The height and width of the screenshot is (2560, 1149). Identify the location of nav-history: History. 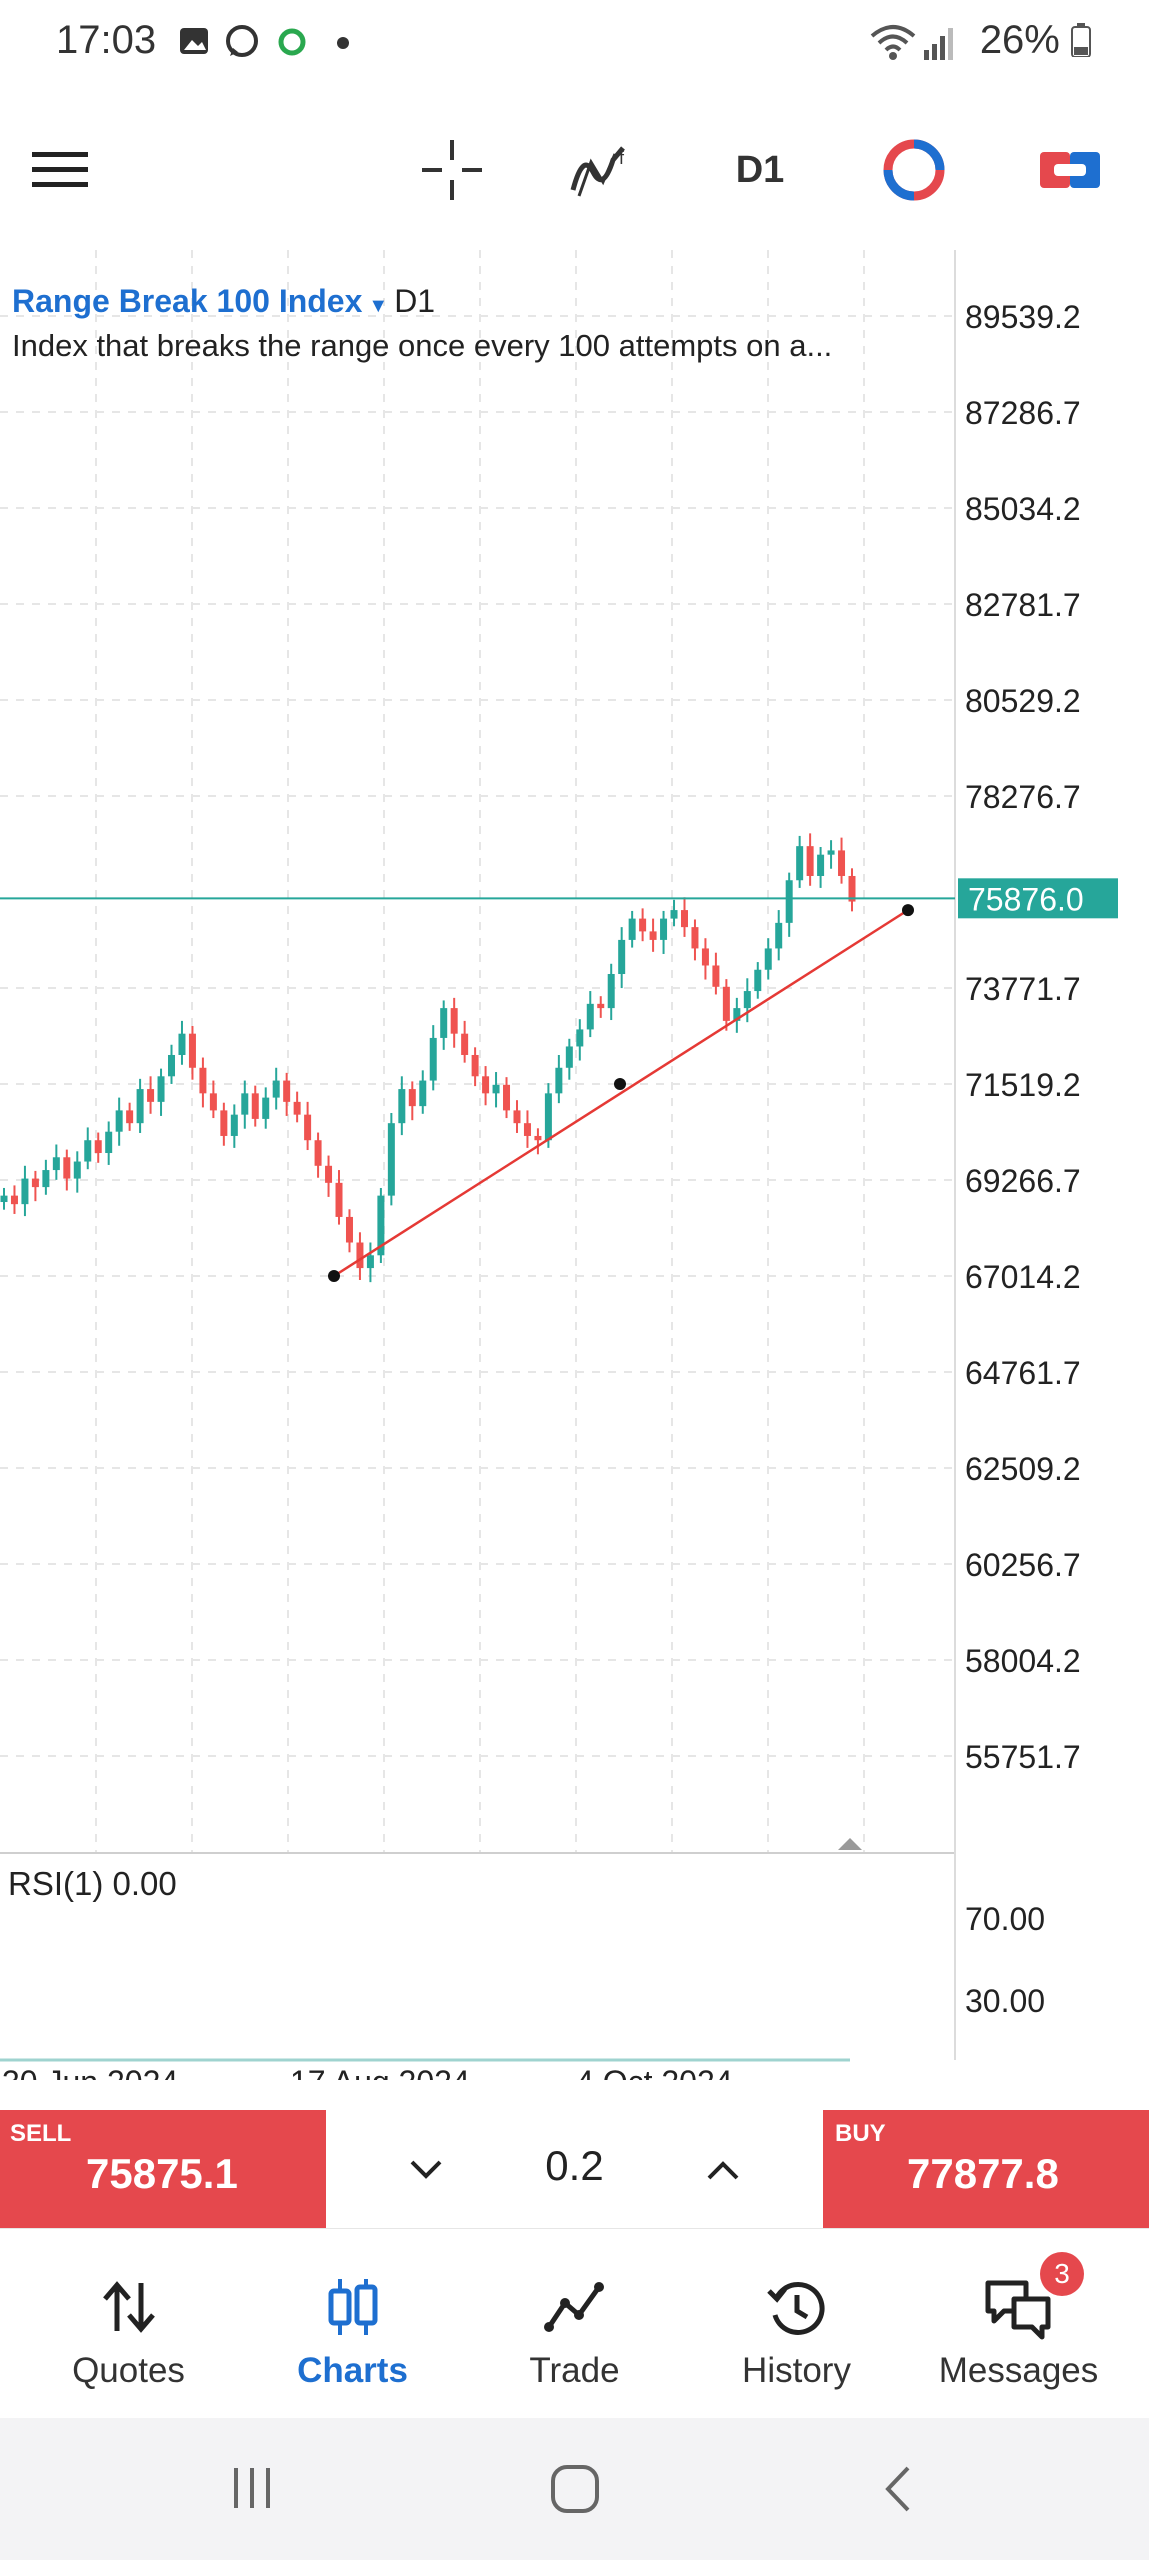
(796, 2324).